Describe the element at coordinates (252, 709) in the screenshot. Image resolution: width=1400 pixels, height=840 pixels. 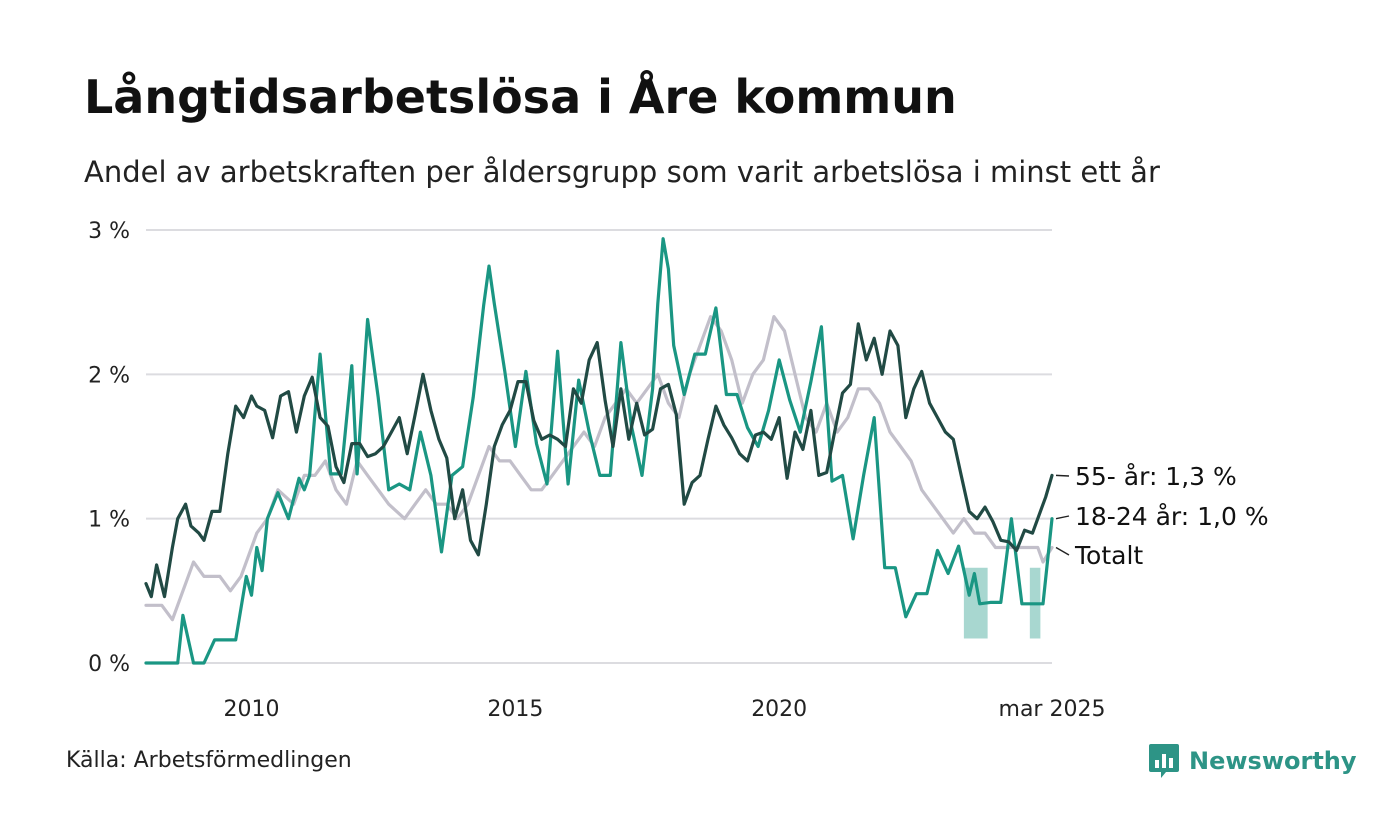
I see `x-tick-label: 2010` at that location.